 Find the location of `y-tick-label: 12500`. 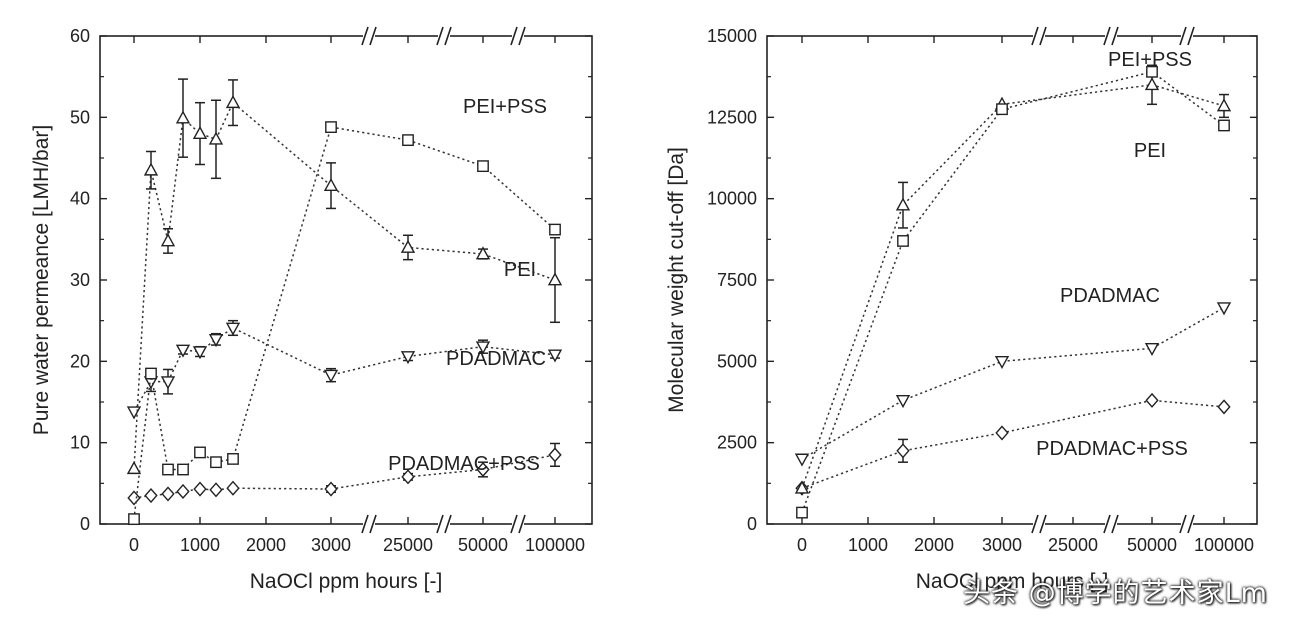

y-tick-label: 12500 is located at coordinates (732, 117).